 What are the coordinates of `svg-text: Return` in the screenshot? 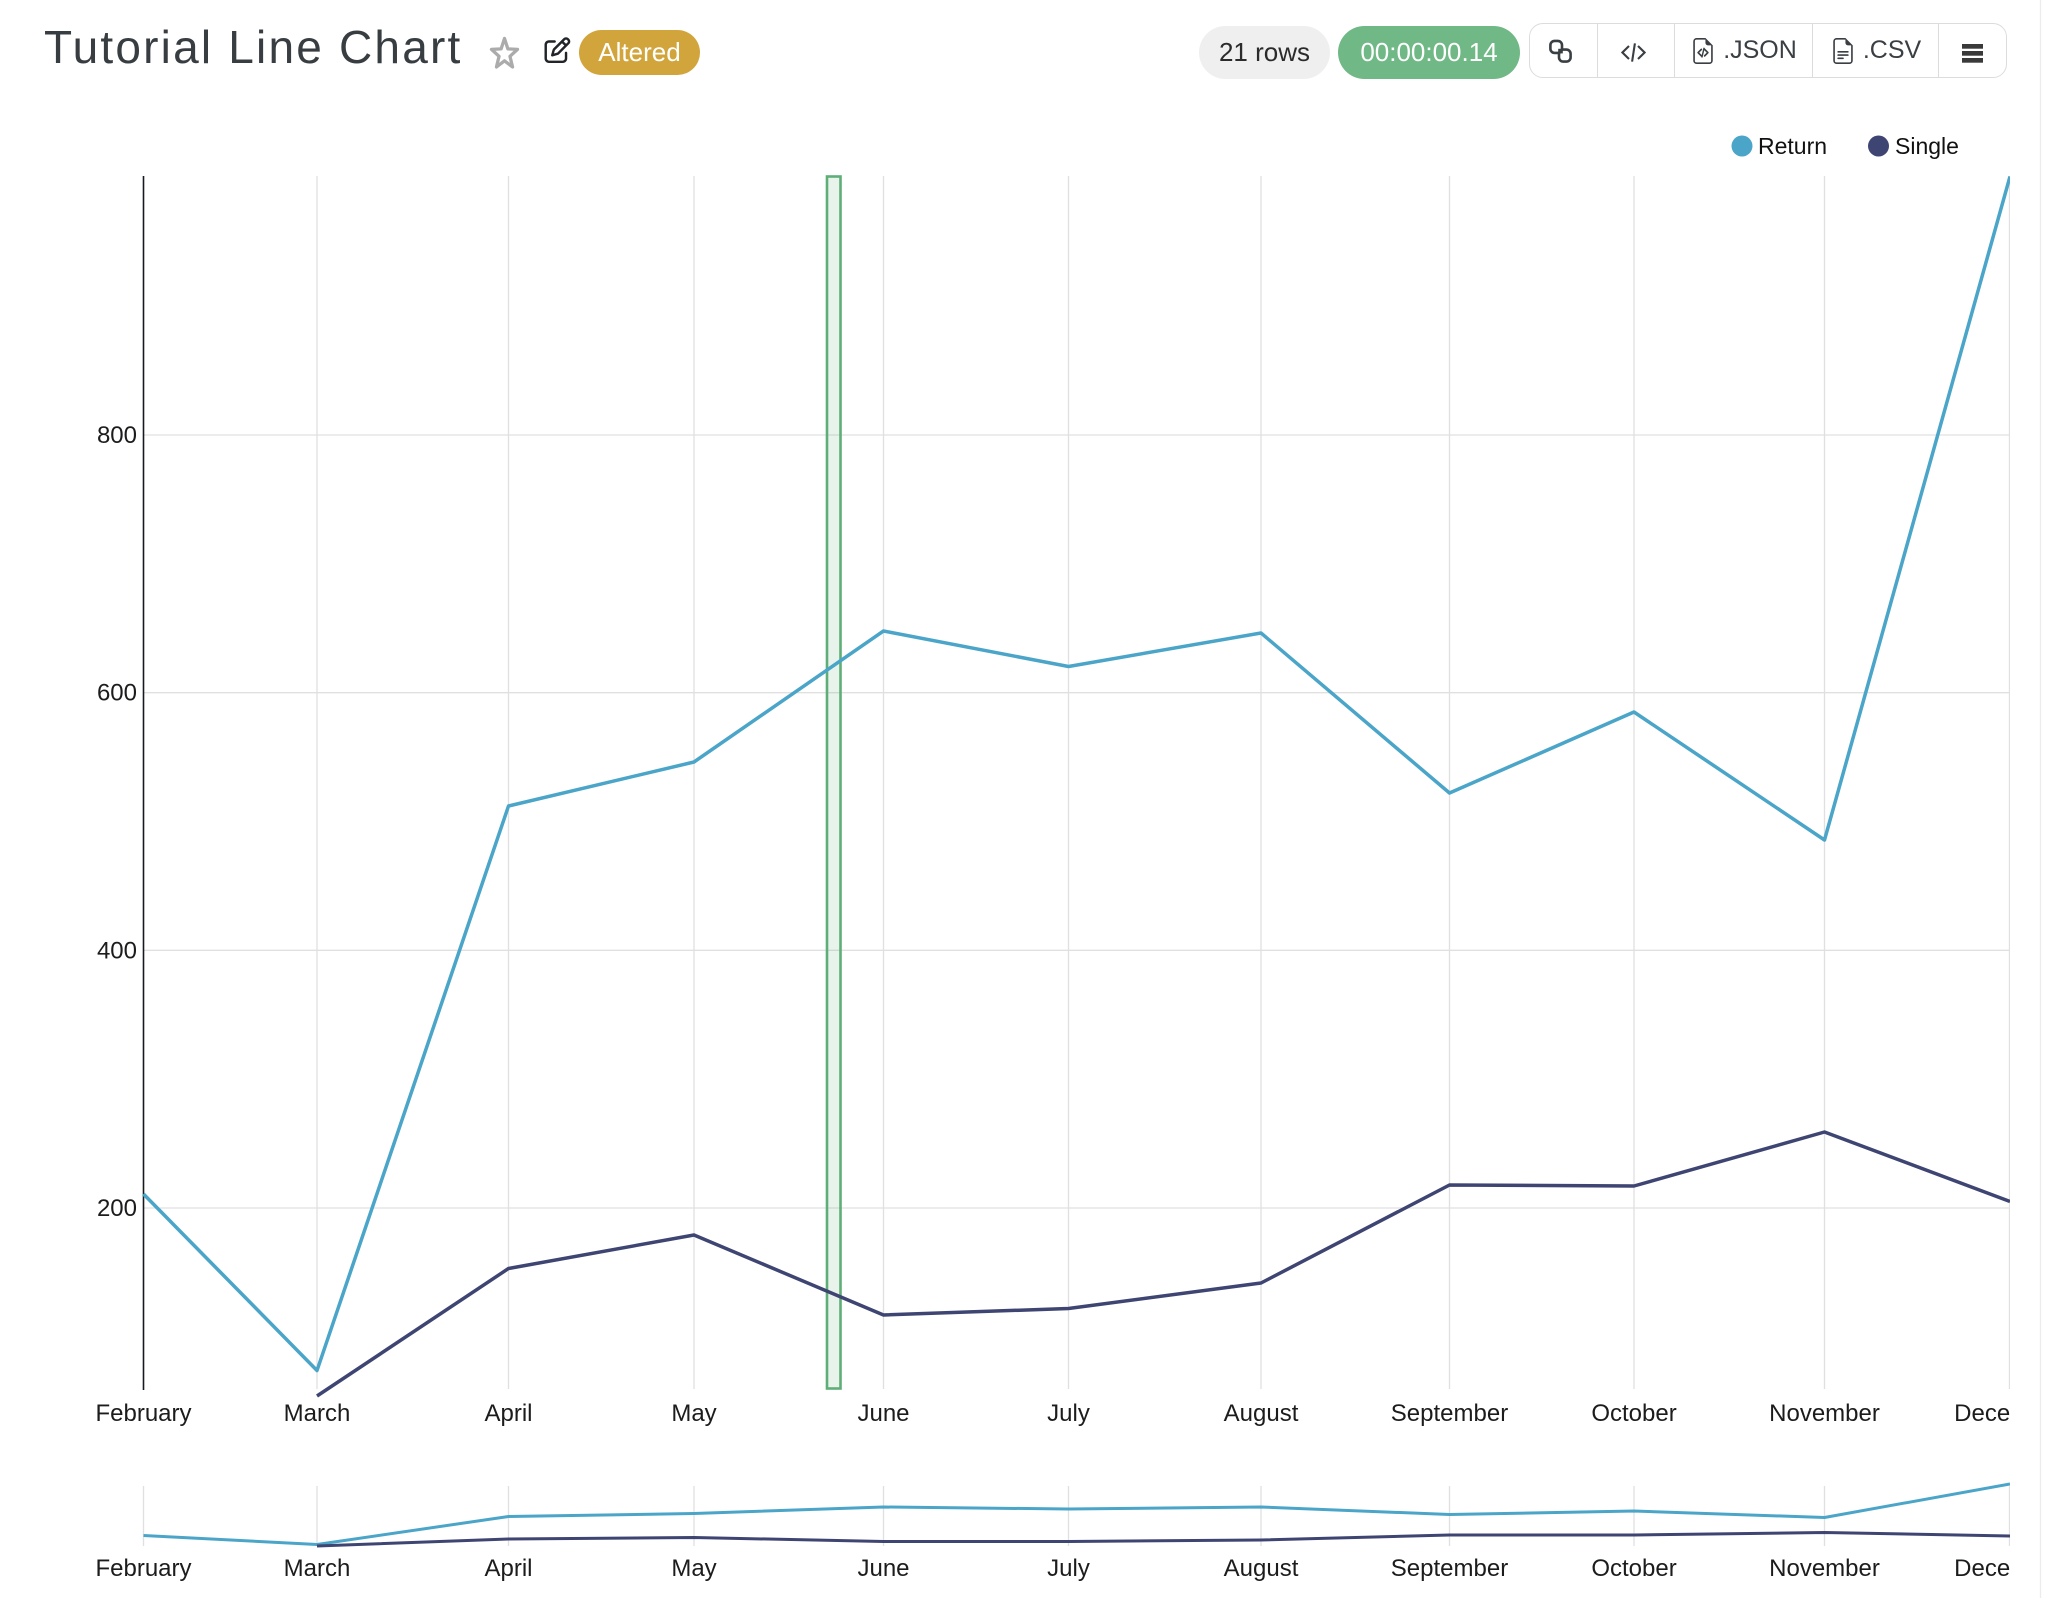 It's located at (1792, 146).